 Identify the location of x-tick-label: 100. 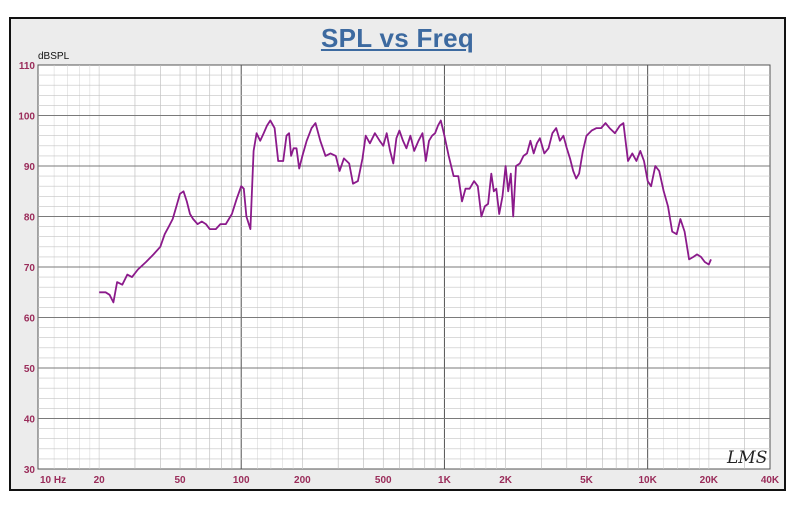
(241, 480).